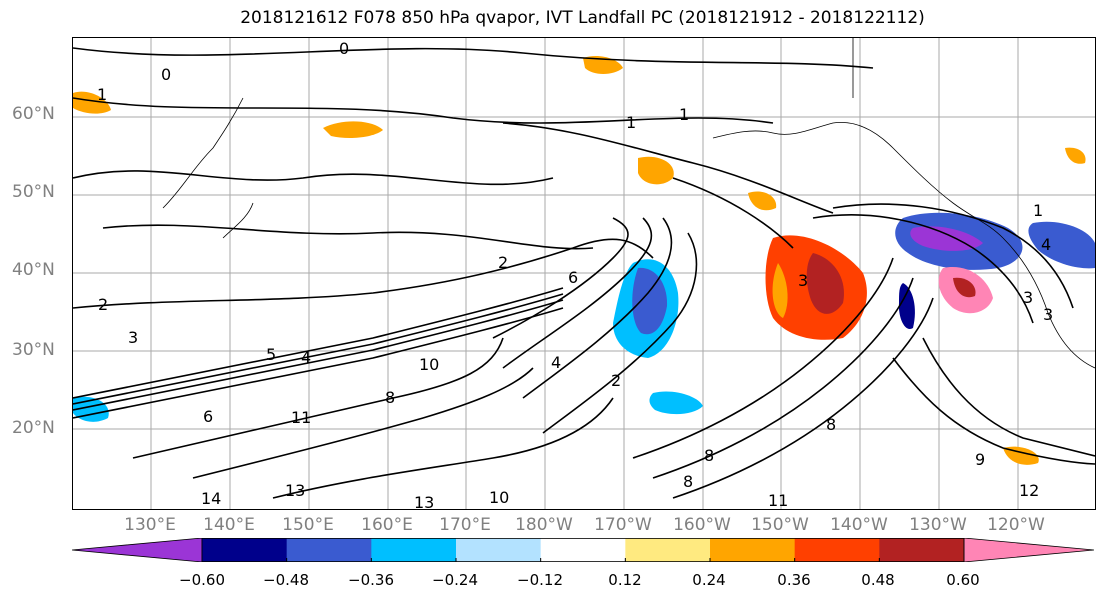 The height and width of the screenshot is (601, 1105). What do you see at coordinates (137, 550) in the screenshot?
I see `colorbar-extend-low` at bounding box center [137, 550].